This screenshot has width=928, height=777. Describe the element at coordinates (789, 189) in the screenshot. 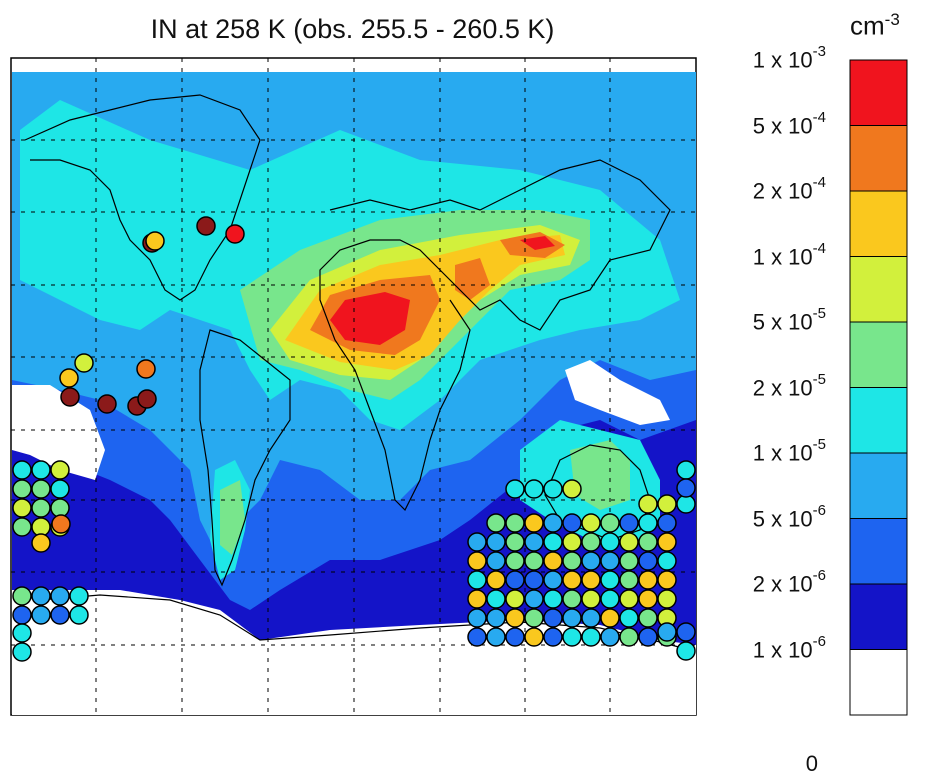

I see `colorbar-tick-label: 2 x 10⁻⁴` at that location.